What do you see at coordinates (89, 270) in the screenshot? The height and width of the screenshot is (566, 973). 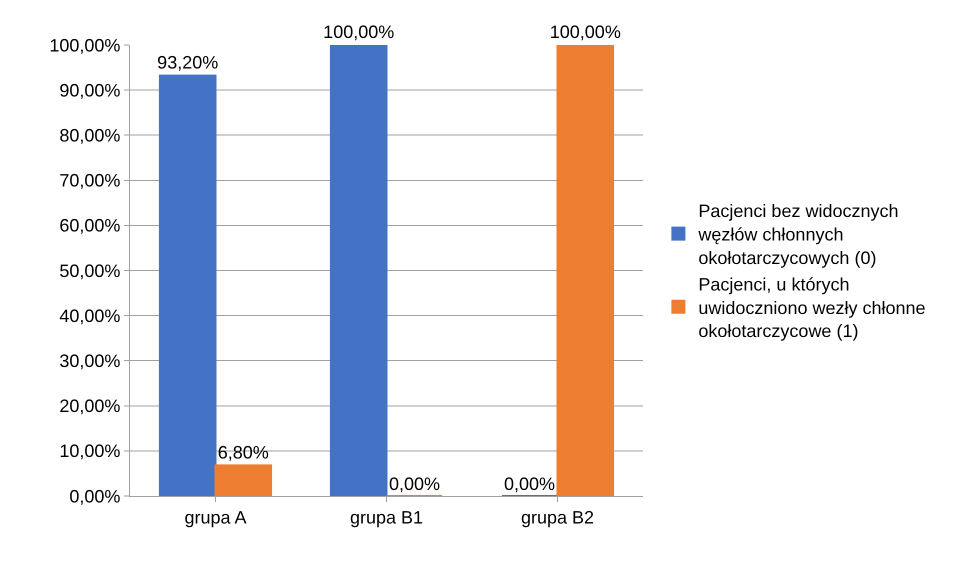 I see `y-tick-label: 50,00%` at bounding box center [89, 270].